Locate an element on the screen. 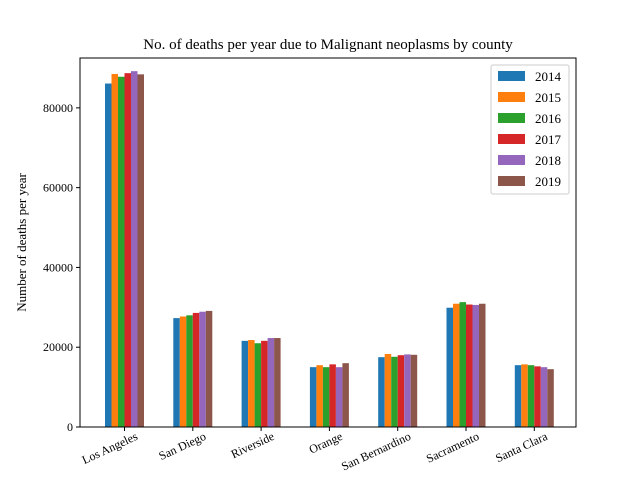 Image resolution: width=640 pixels, height=480 pixels. bar-2018-san-diego is located at coordinates (202, 369).